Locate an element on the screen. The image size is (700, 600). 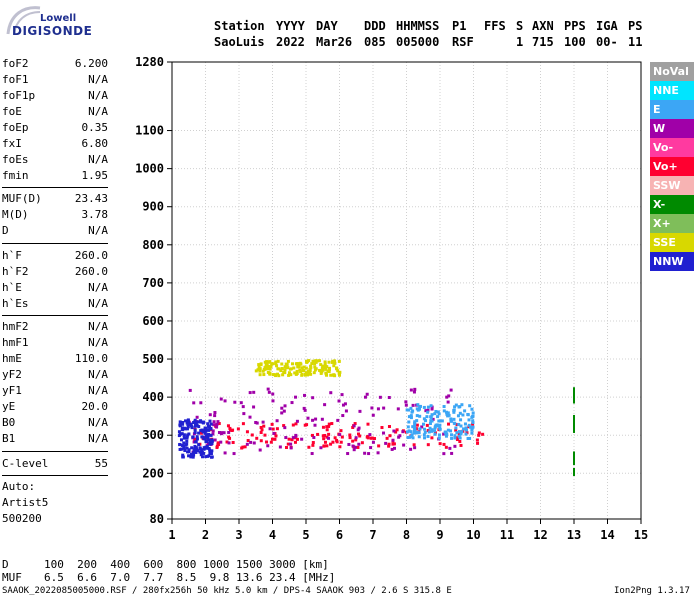
divider is located at coordinates (55, 315).